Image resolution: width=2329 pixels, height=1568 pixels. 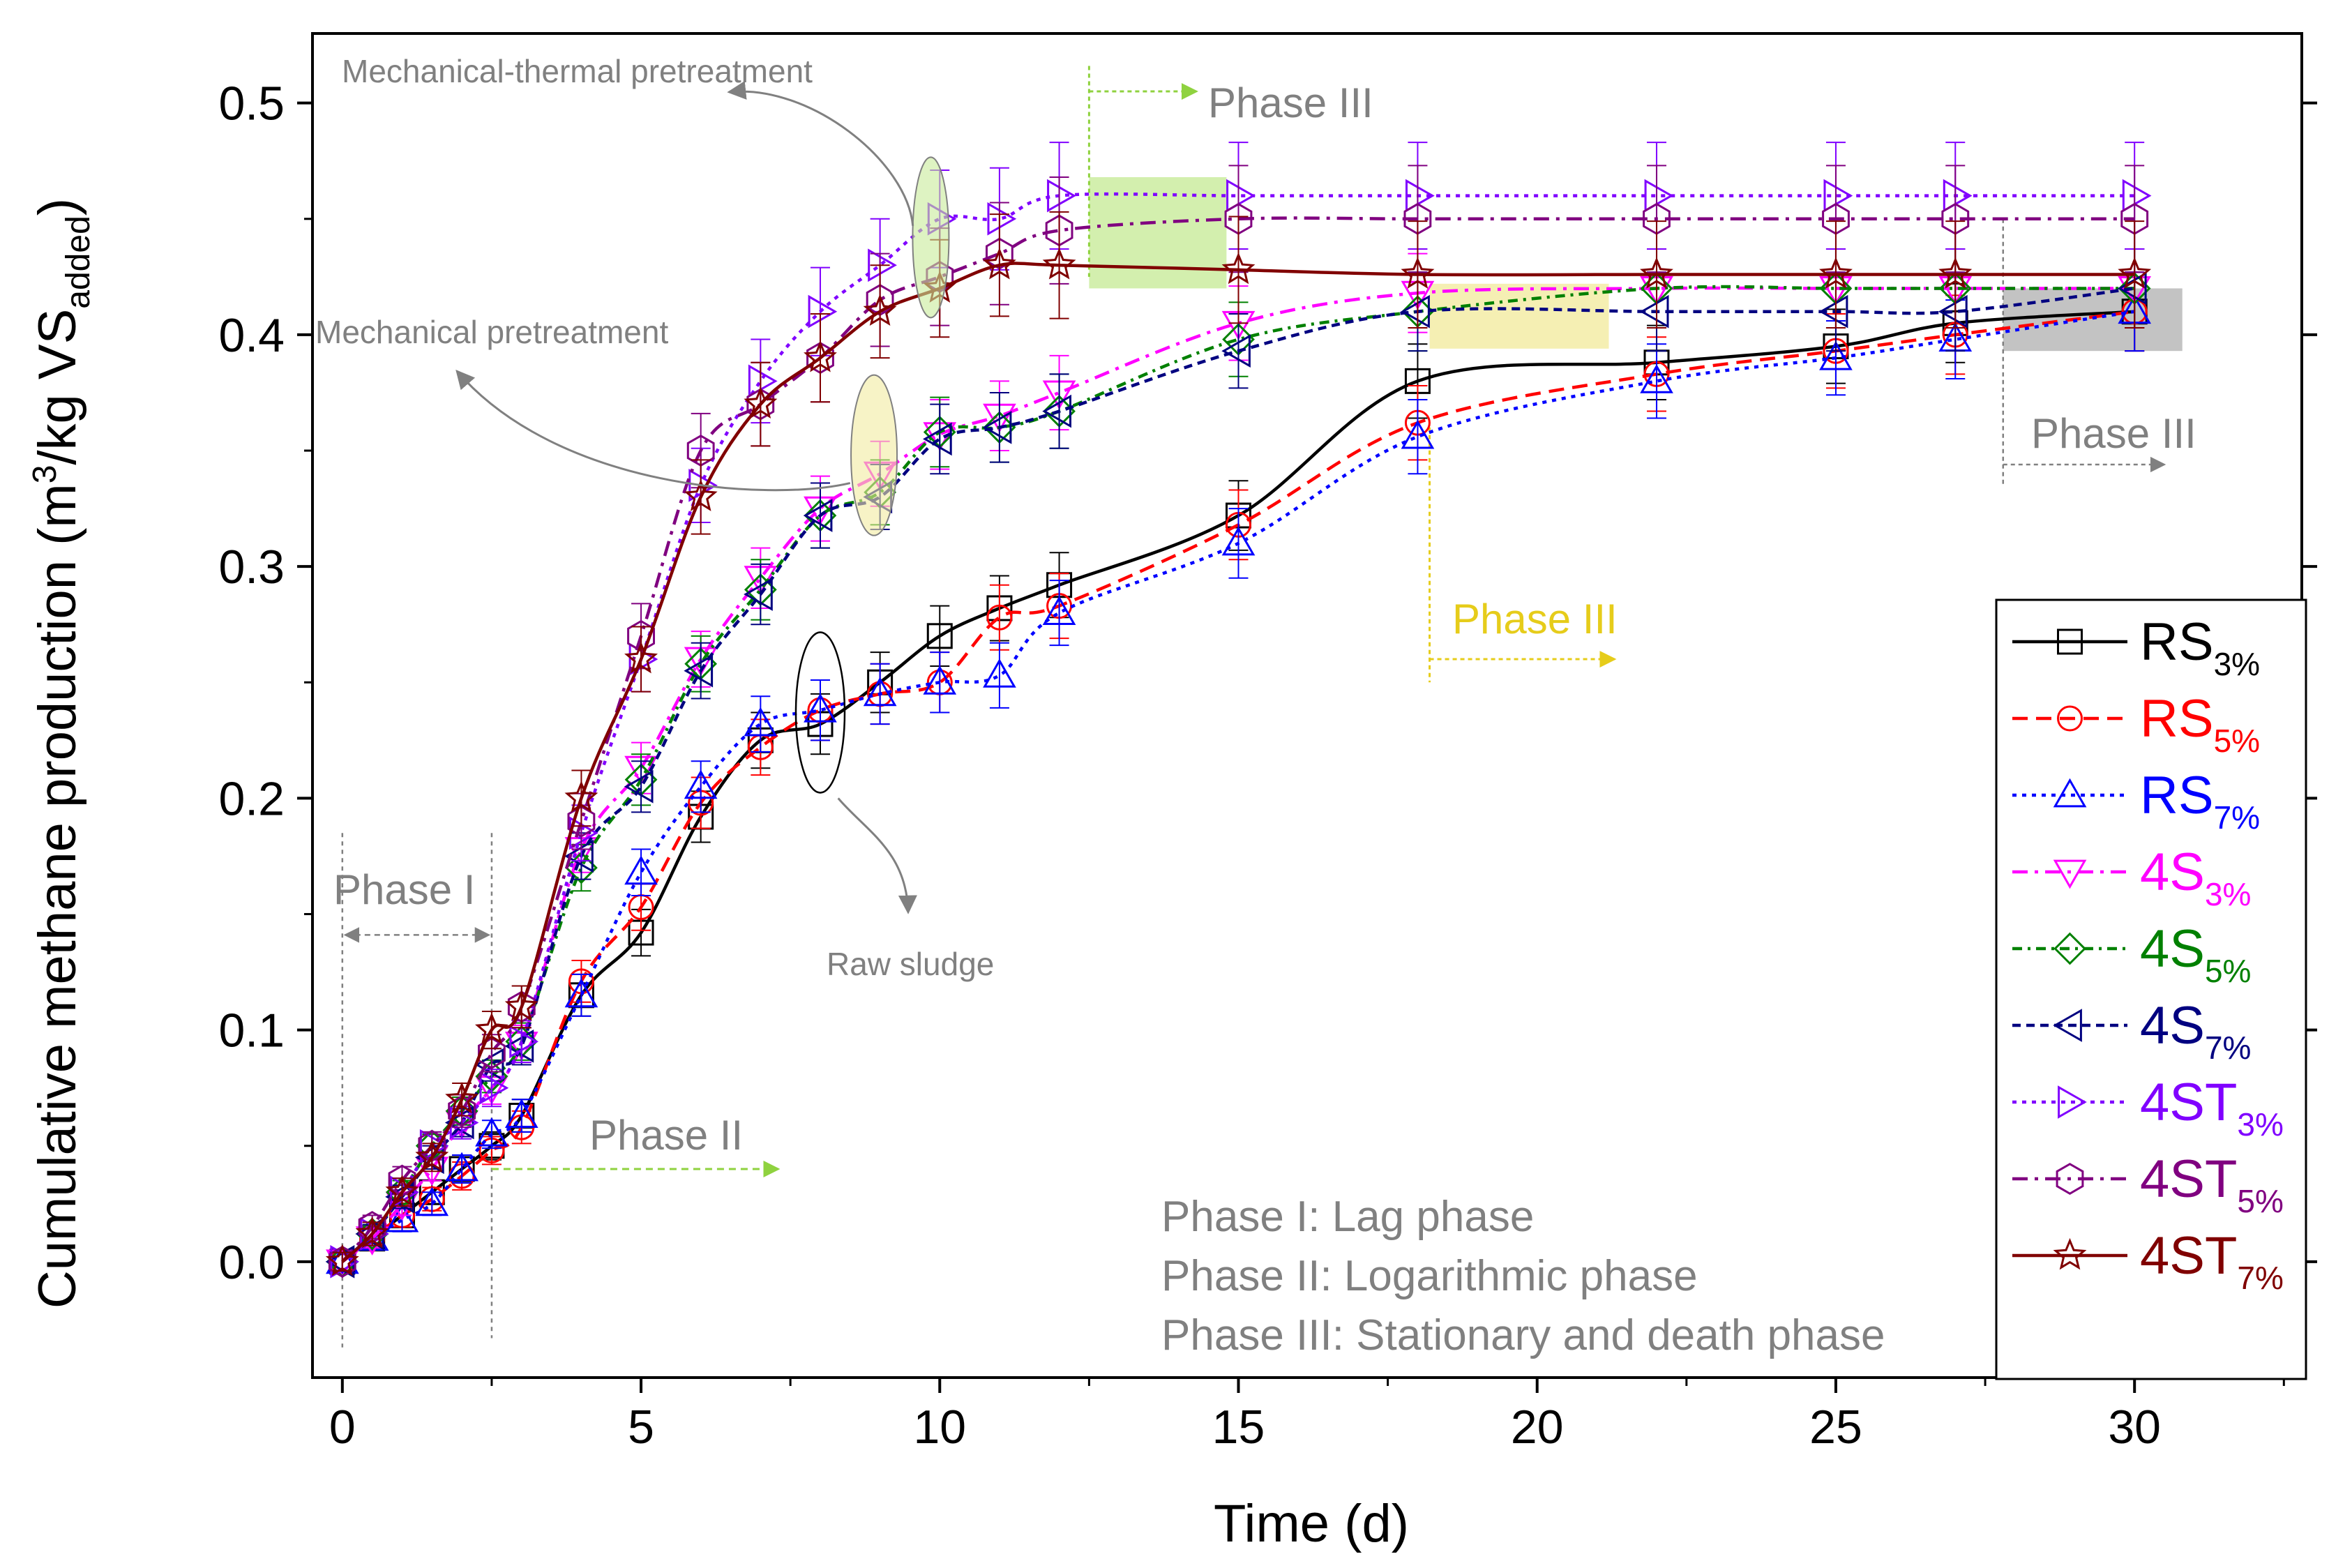 I want to click on y-tick-label: 0.5, so click(x=251, y=103).